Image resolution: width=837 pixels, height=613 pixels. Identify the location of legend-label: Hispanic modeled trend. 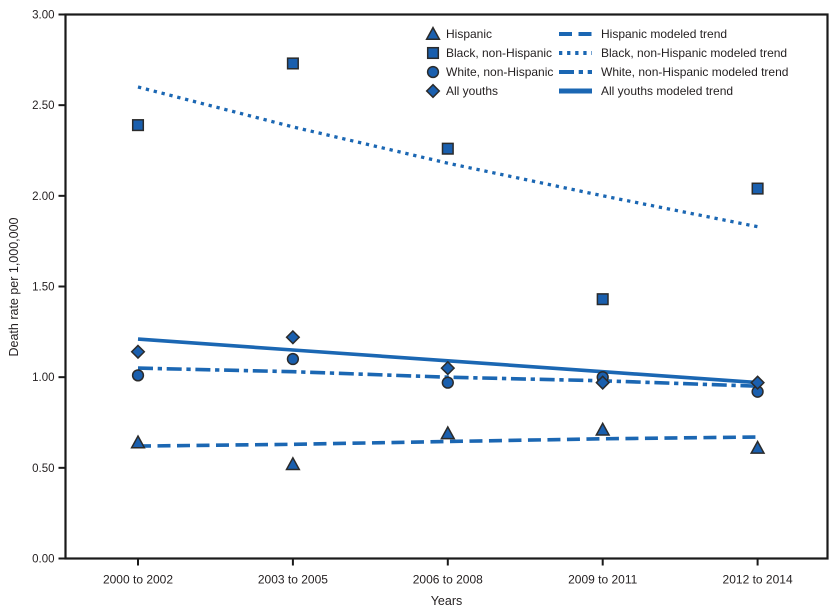
(664, 34).